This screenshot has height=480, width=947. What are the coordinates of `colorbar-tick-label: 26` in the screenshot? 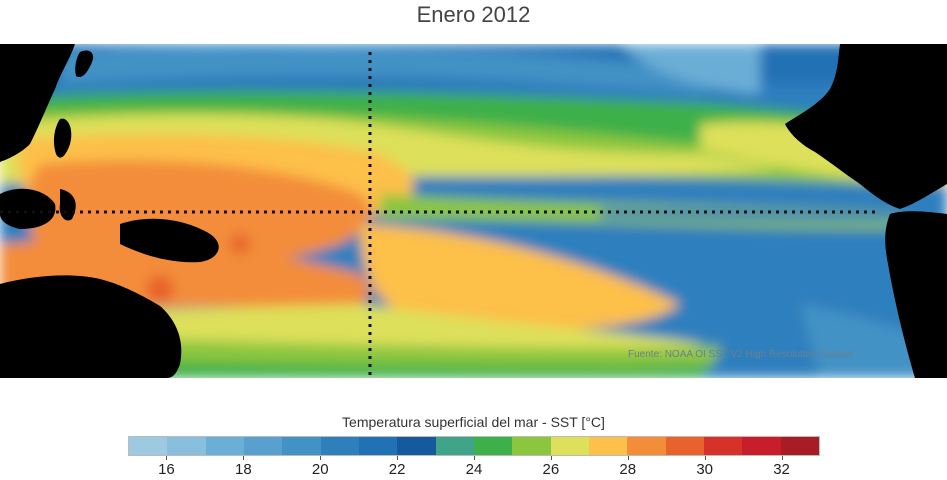 It's located at (551, 469).